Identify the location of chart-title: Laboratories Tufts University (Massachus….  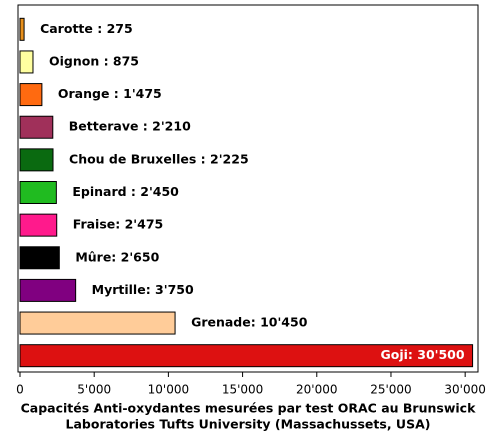
(248, 424).